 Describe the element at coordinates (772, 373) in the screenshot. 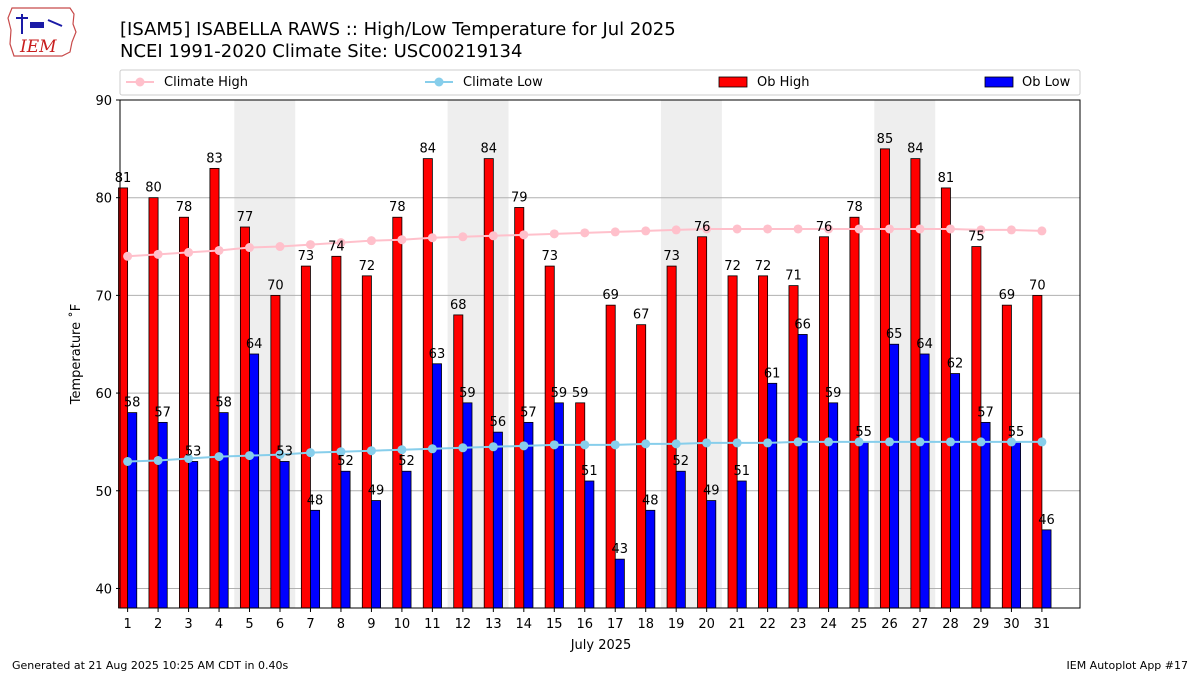

I see `ob-low-value-label-22: 61` at that location.